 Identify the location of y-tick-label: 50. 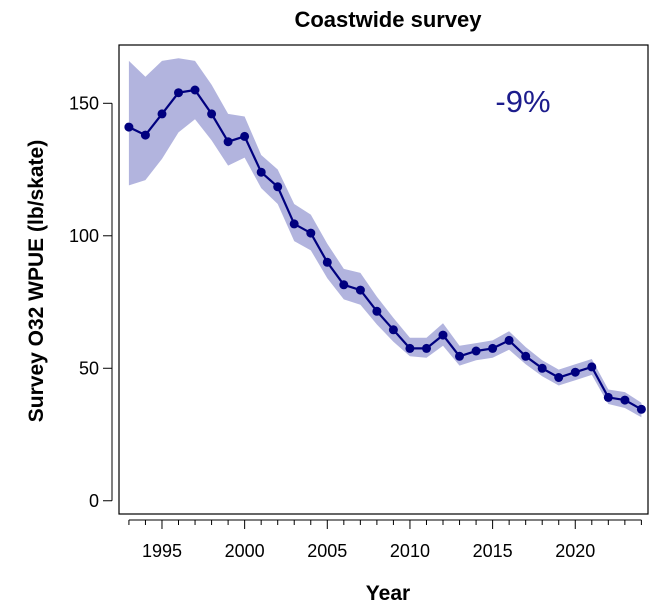
(89, 368).